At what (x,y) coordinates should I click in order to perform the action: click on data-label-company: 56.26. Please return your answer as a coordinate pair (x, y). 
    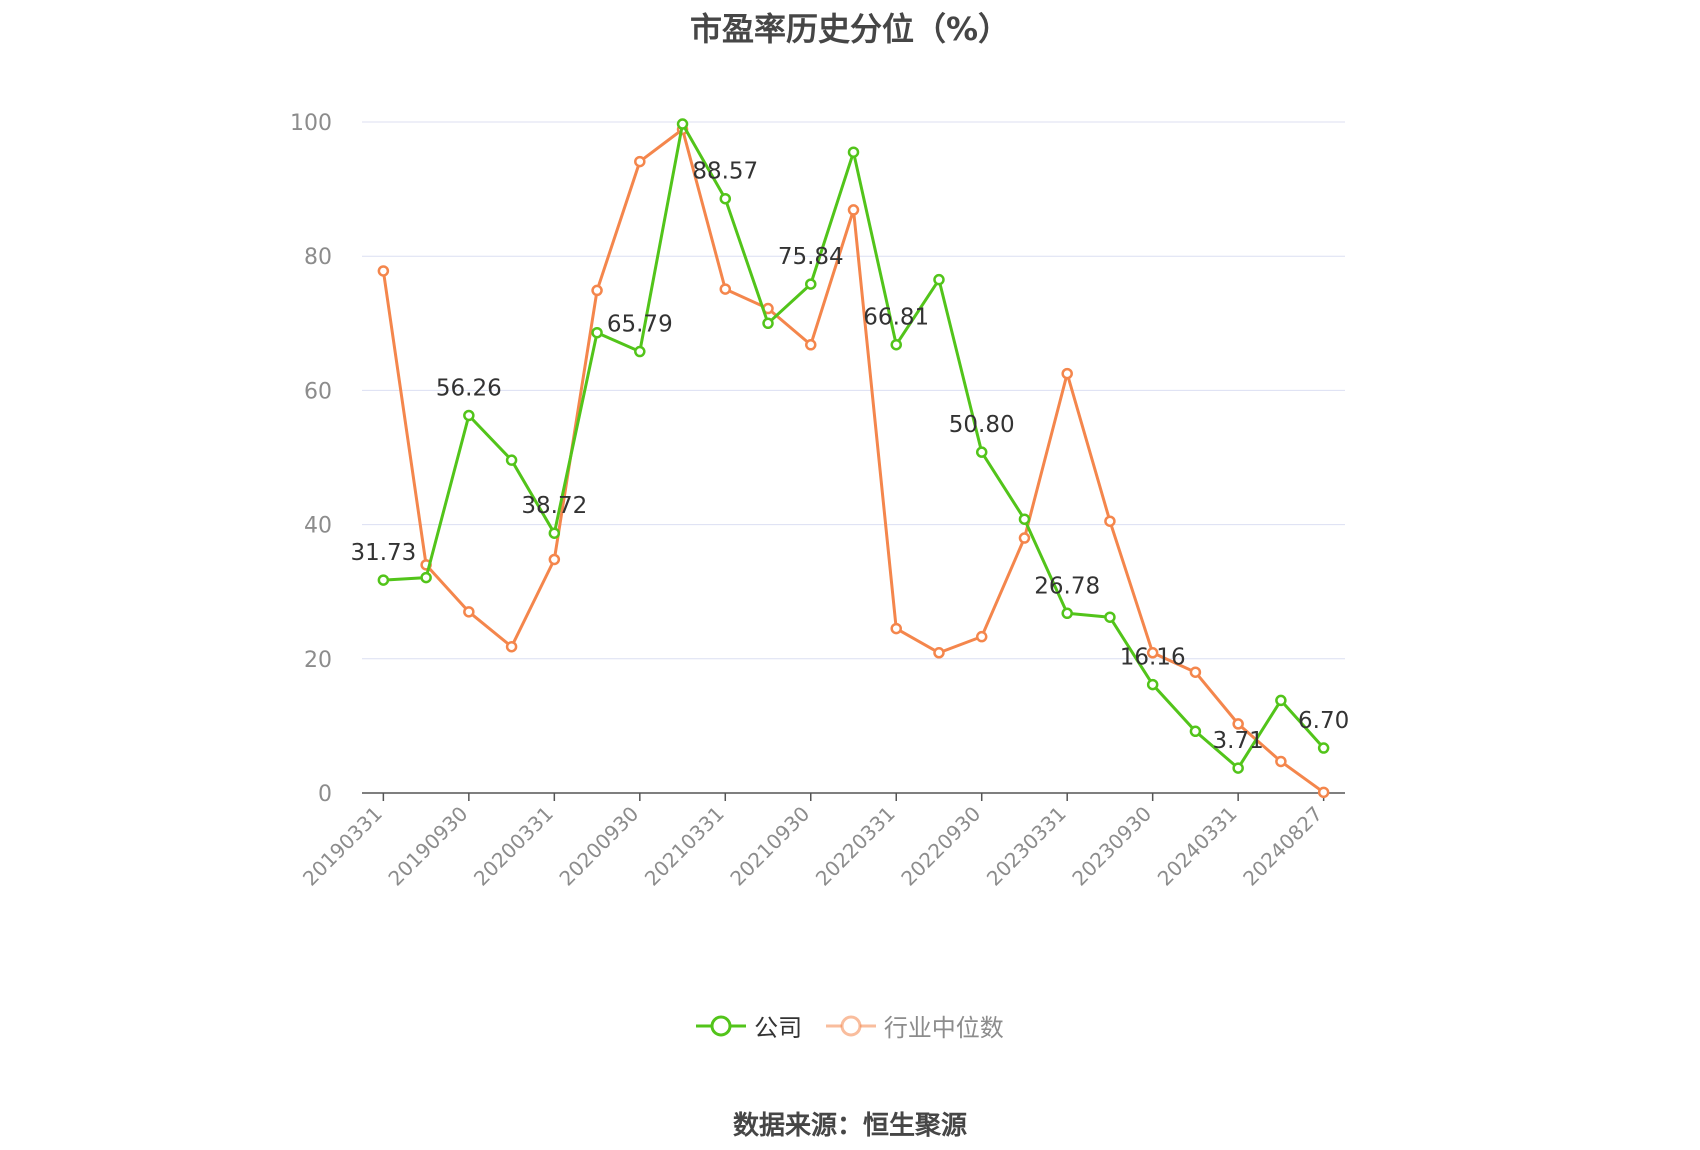
    Looking at the image, I should click on (469, 388).